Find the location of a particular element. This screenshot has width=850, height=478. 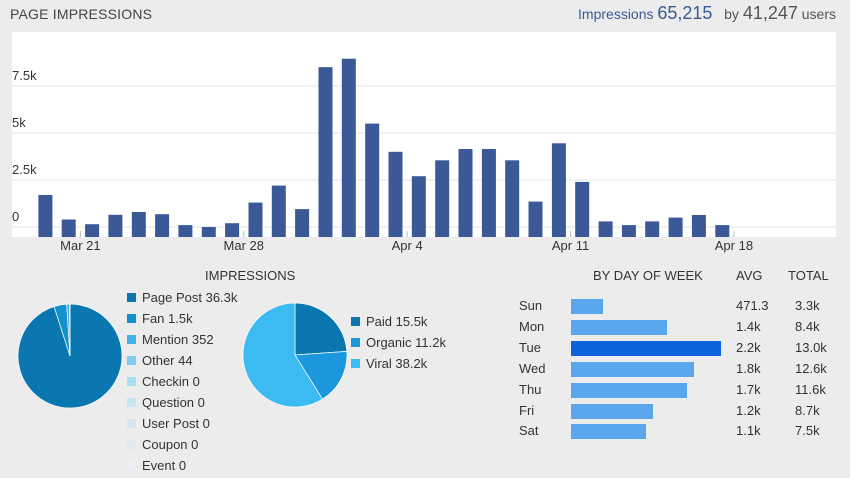

legend-item: Paid 15.5k is located at coordinates (398, 321).